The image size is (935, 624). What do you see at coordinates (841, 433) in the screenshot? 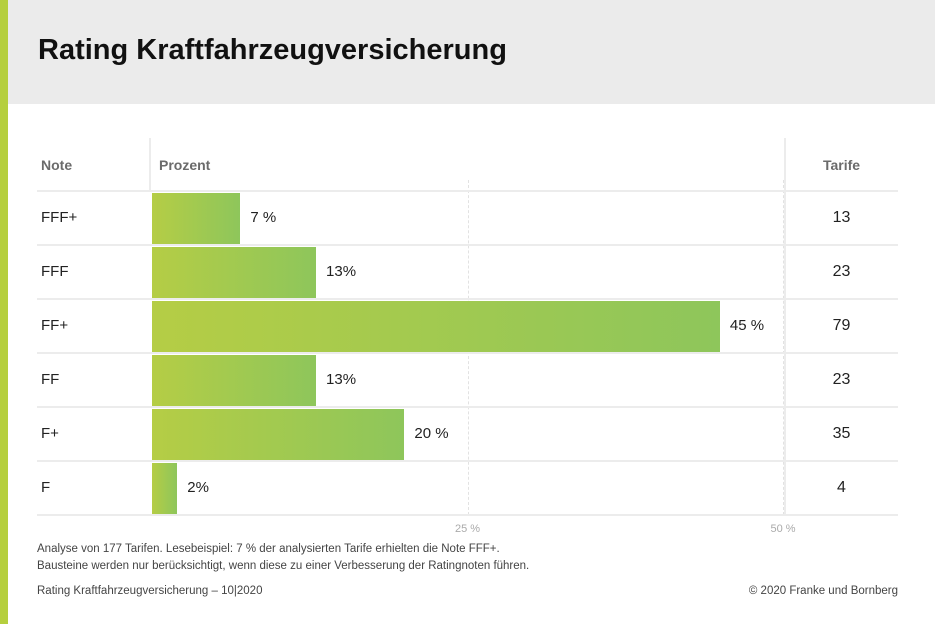
I see `tarife-value: 35` at bounding box center [841, 433].